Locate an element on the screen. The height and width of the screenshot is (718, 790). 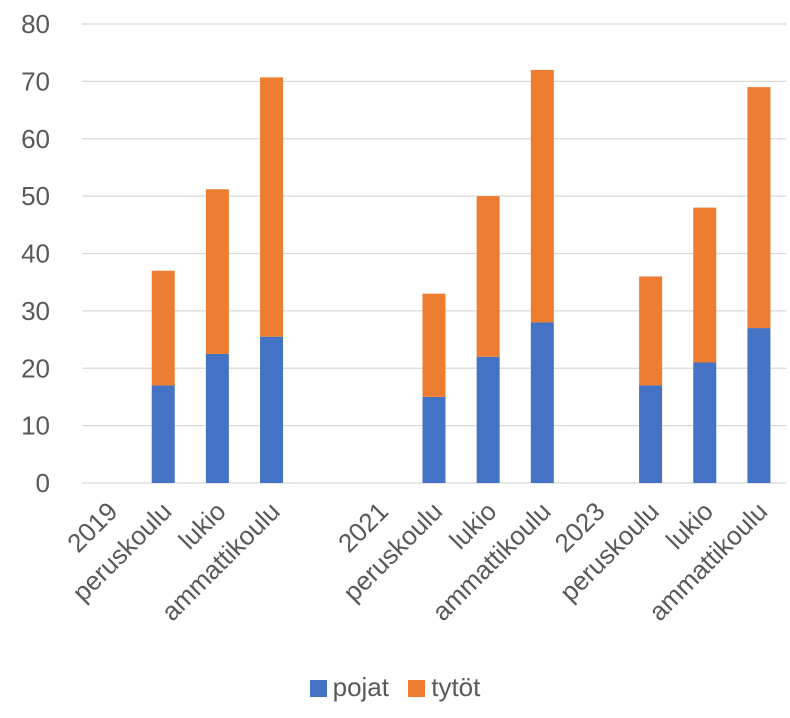
y-axis-ticks: 0 10 20 30 40 50 60 70 80 is located at coordinates (35, 253).